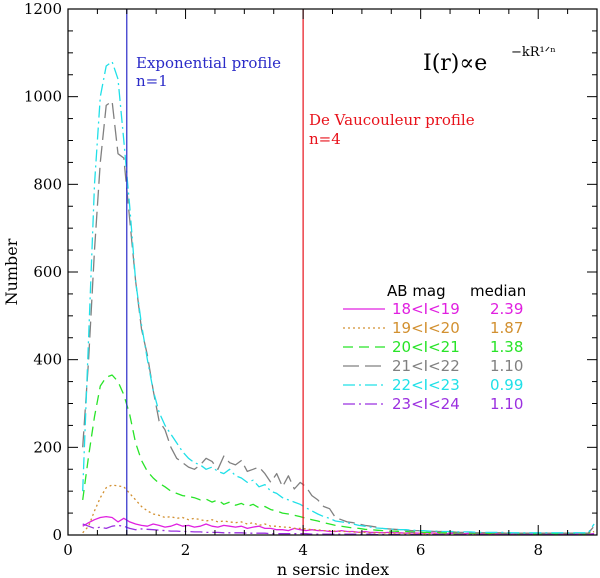  Describe the element at coordinates (426, 309) in the screenshot. I see `legend-label: 18<I<19` at that location.